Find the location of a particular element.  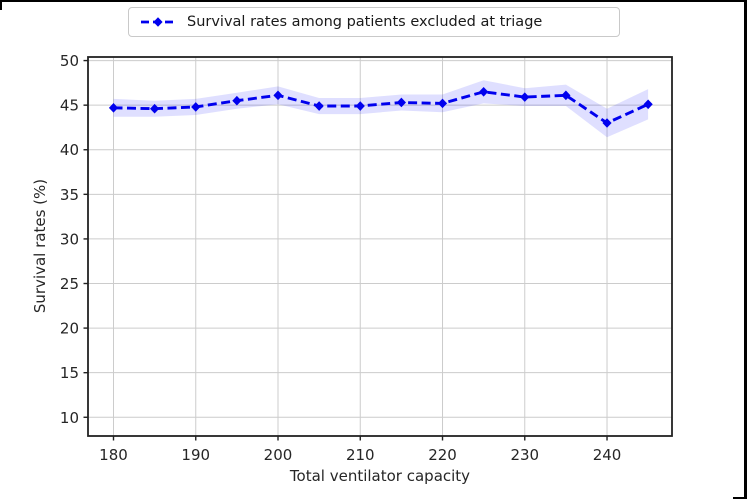

screenshot-border-right is located at coordinates (745, 249).